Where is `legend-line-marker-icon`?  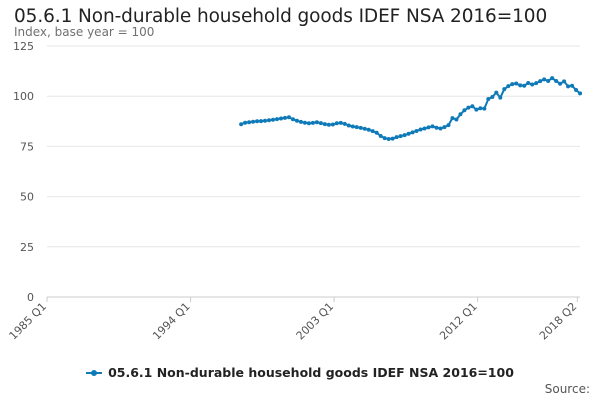 legend-line-marker-icon is located at coordinates (94, 373).